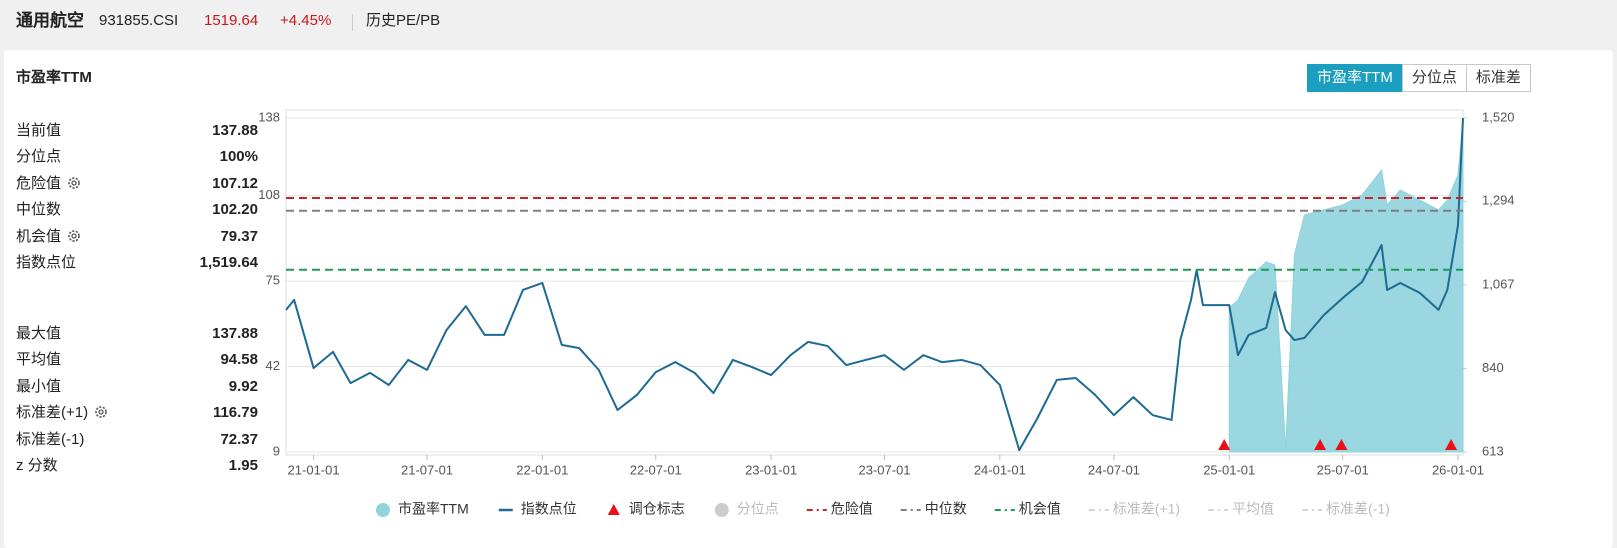 The image size is (1617, 548). I want to click on y-tick-label: 138, so click(269, 116).